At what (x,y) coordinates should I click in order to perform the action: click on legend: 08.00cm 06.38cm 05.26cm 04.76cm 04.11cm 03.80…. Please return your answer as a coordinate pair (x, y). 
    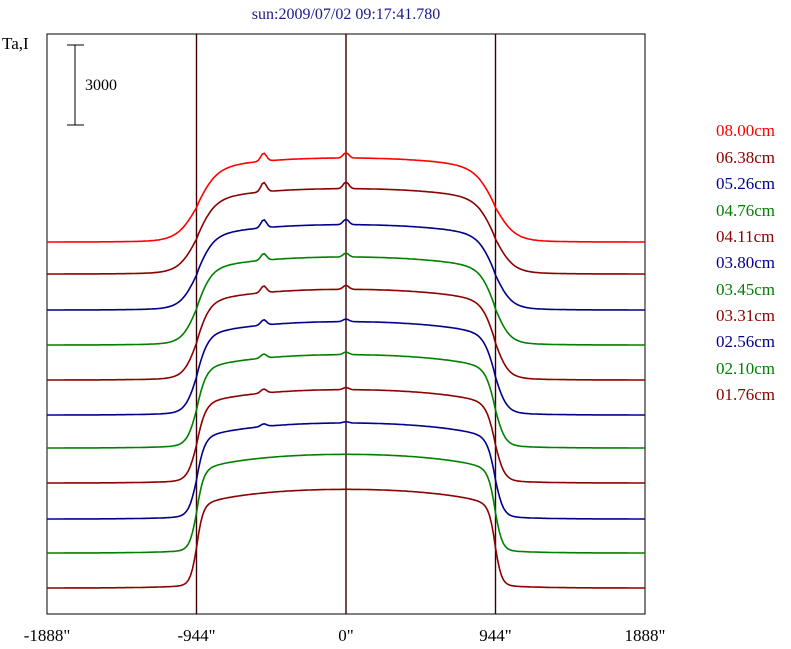
    Looking at the image, I should click on (745, 262).